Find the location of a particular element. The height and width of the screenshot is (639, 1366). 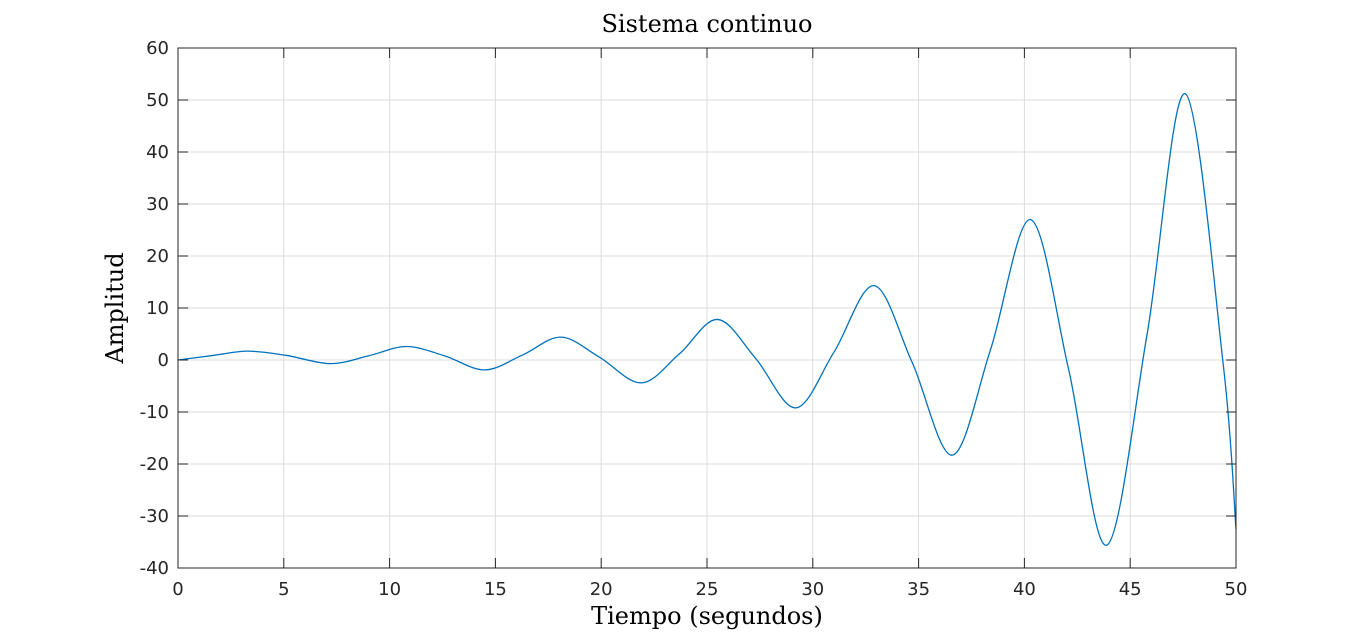

x-tick-label: 40 is located at coordinates (1024, 589).